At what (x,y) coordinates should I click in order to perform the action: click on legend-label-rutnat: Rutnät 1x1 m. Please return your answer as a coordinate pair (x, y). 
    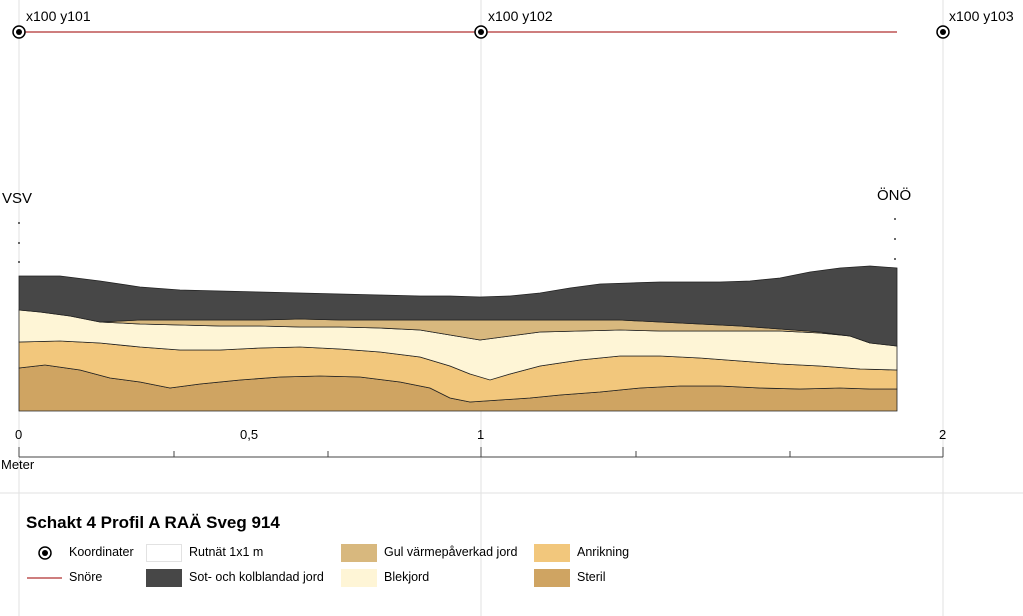
    Looking at the image, I should click on (226, 552).